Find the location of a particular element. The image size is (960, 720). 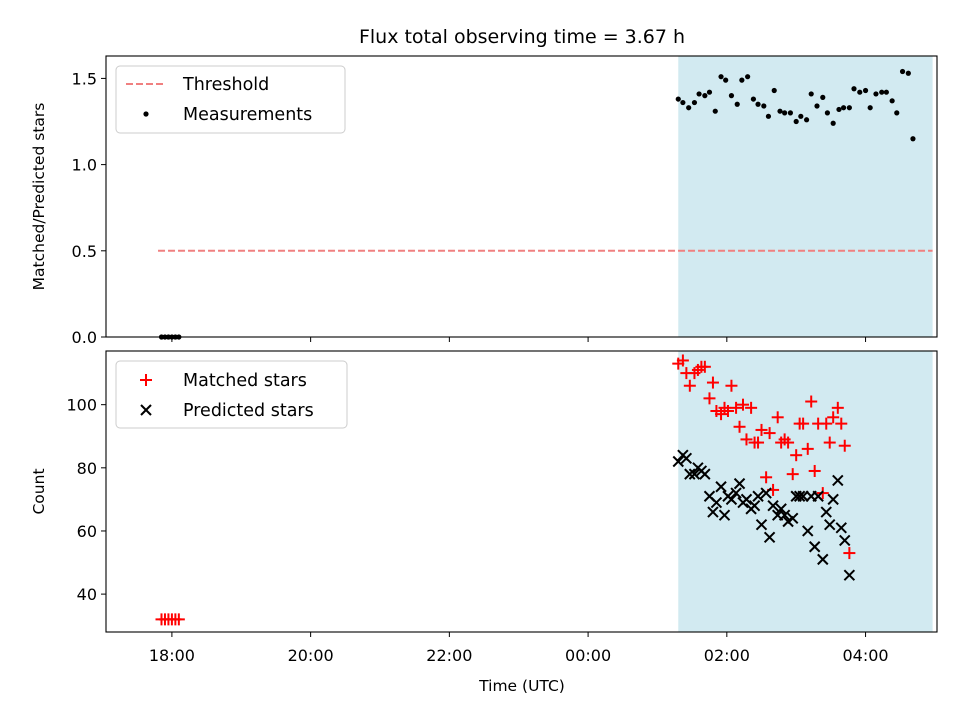

legend-matched-label: Matched stars is located at coordinates (245, 381).